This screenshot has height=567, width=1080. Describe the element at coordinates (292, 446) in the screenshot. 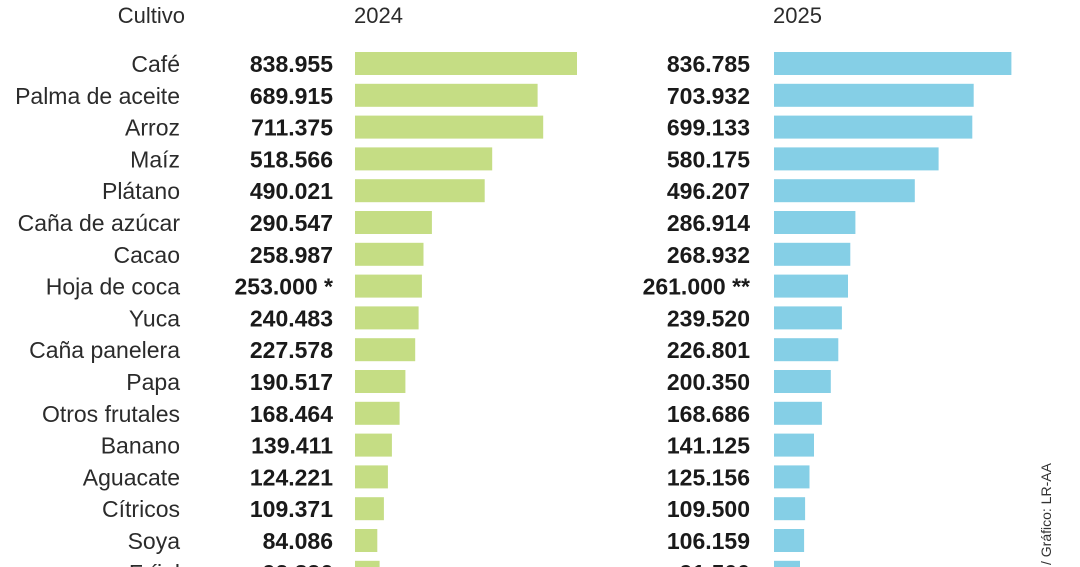

I see `value-label-2024: 139.411` at that location.